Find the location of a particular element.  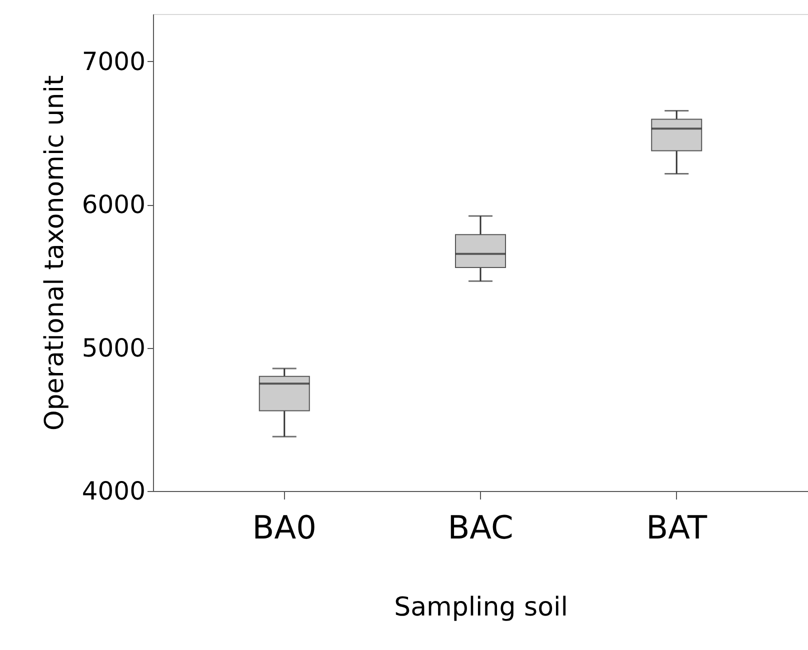

y-tick-label: 4000 is located at coordinates (114, 491).